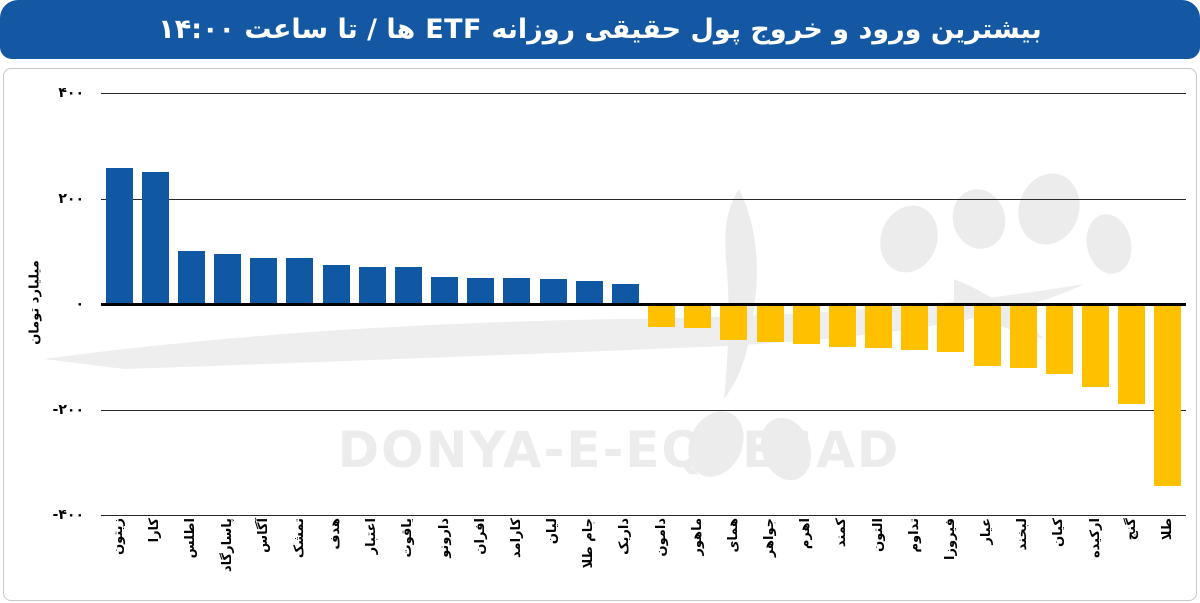 The width and height of the screenshot is (1200, 603). Describe the element at coordinates (806, 534) in the screenshot. I see `bar-label: اهرم` at that location.